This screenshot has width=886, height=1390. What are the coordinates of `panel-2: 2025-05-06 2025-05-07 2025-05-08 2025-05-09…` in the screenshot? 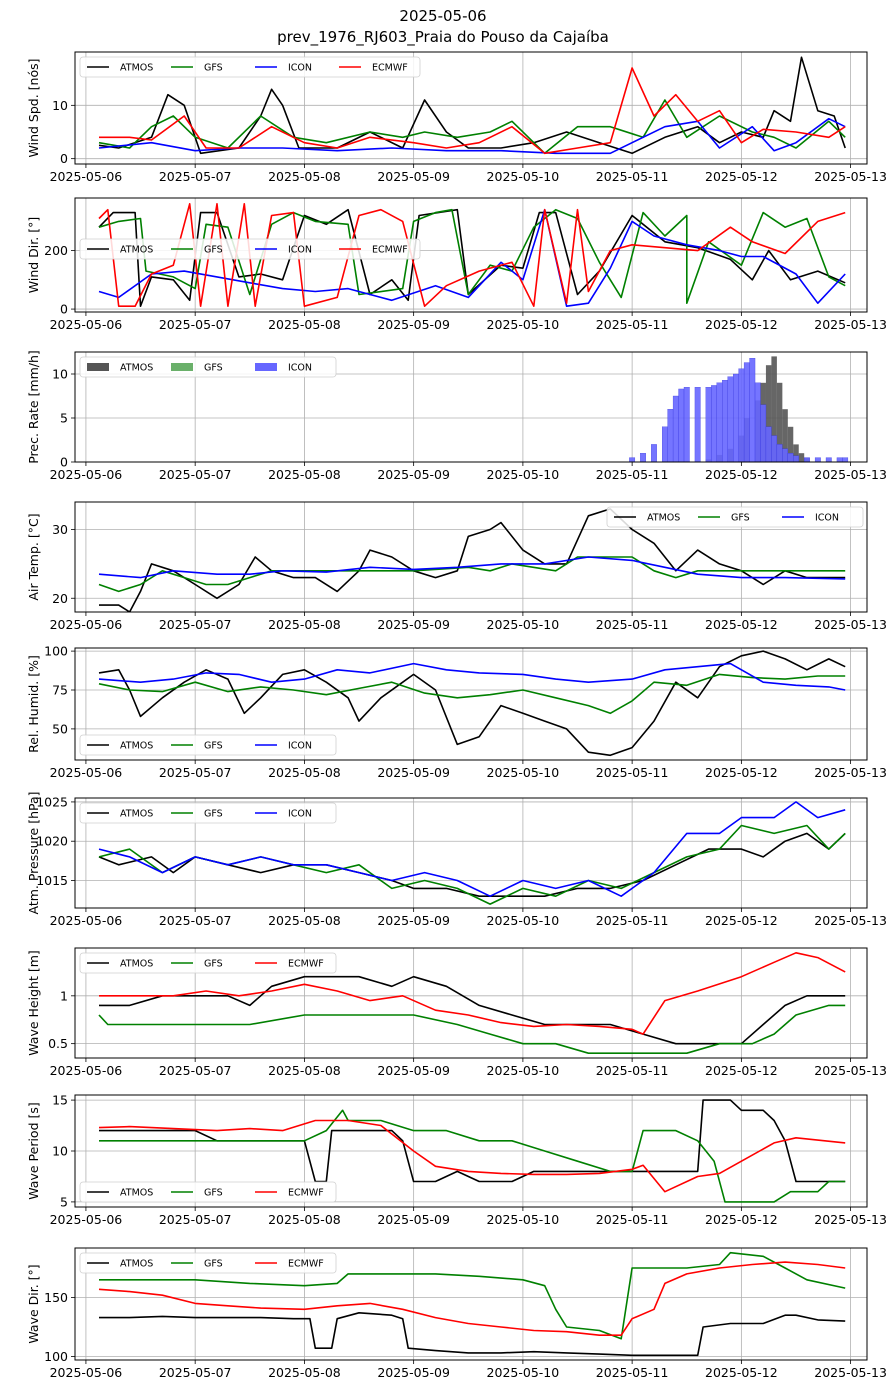 It's located at (456, 416).